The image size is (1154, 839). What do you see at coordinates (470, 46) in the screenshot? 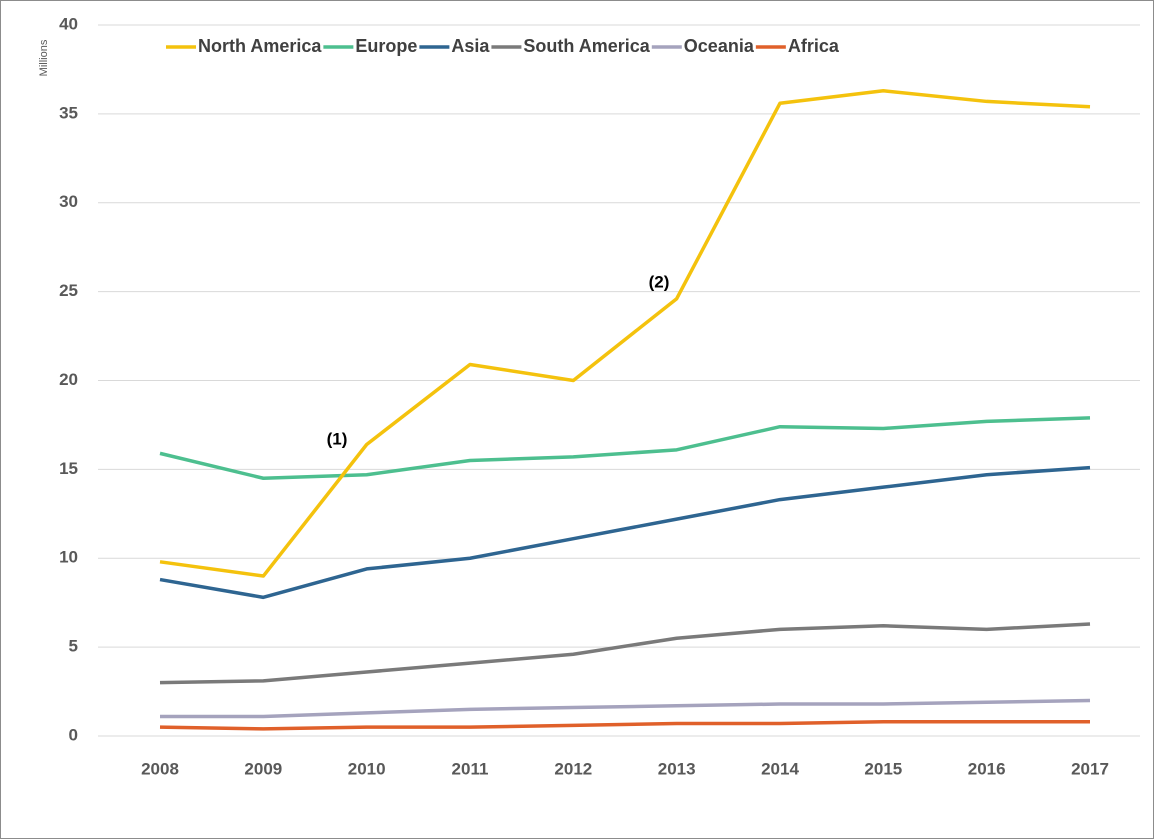
I see `legend-label: Asia` at bounding box center [470, 46].